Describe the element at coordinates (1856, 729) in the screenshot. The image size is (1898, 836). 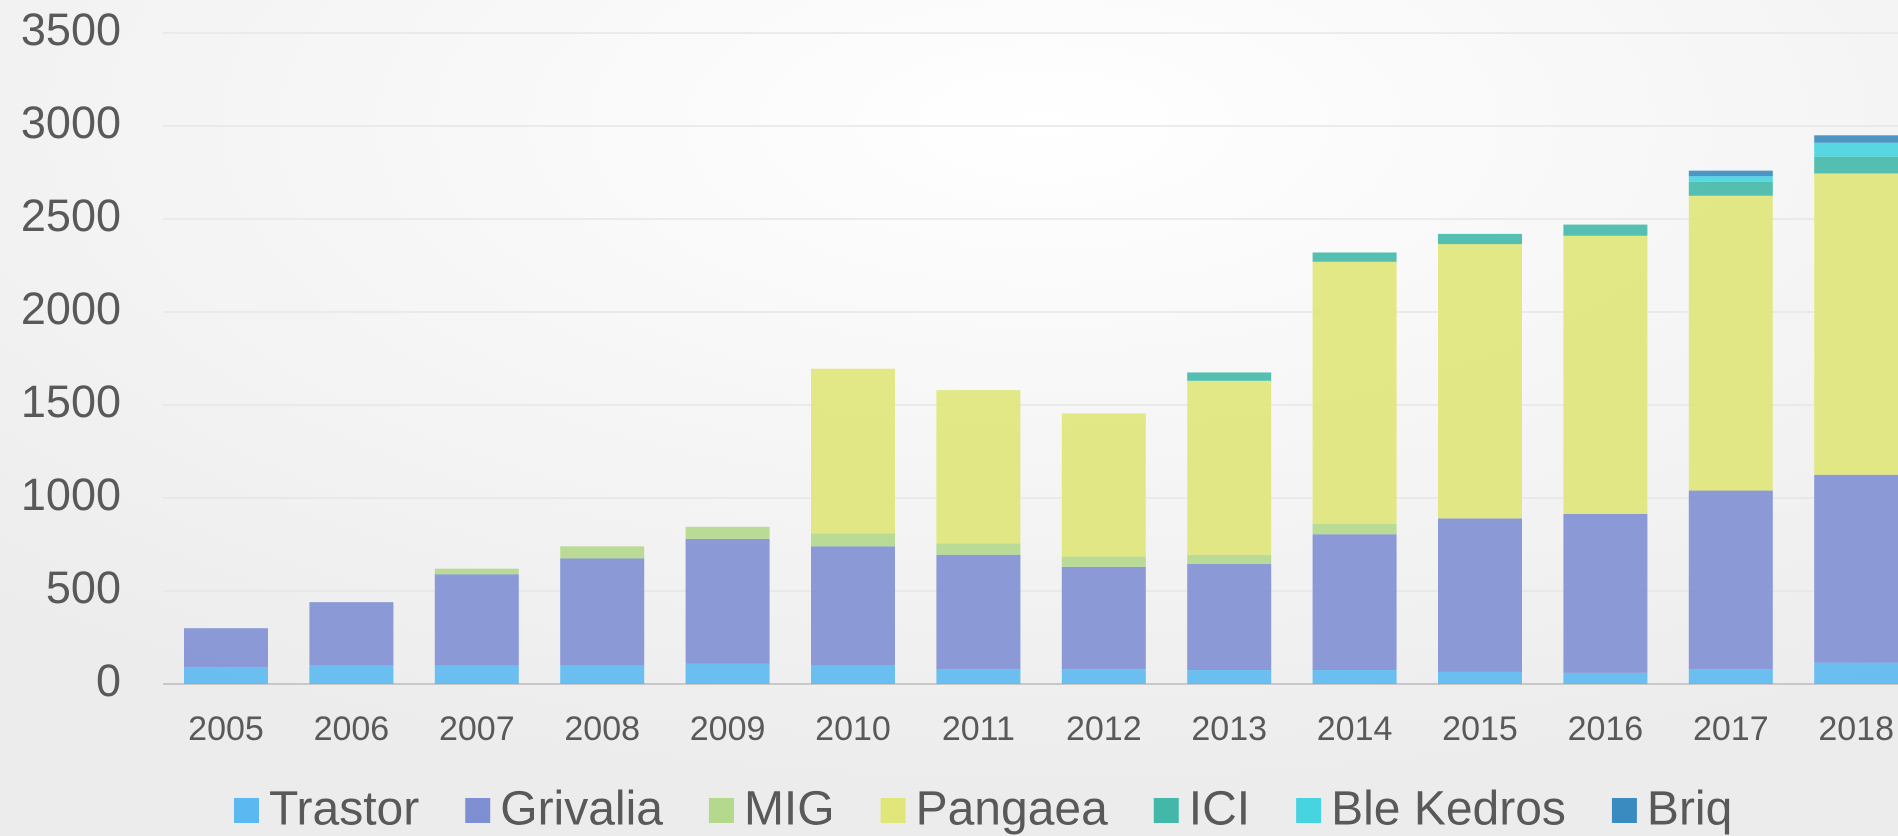
I see `x-tick-label: 2018` at that location.